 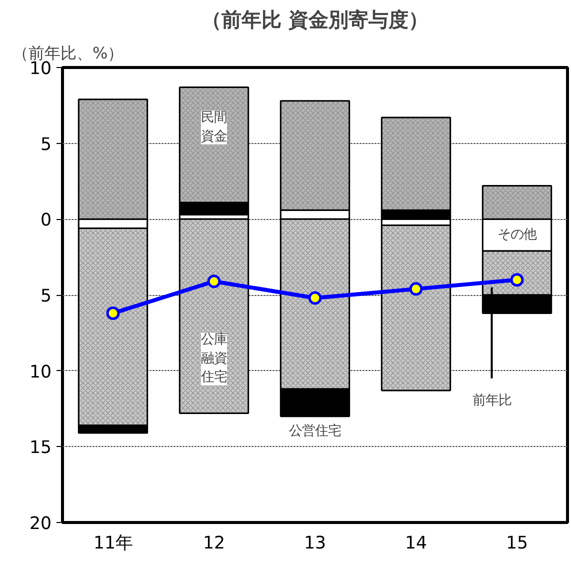 What do you see at coordinates (517, 235) in the screenshot?
I see `series-label: その他` at bounding box center [517, 235].